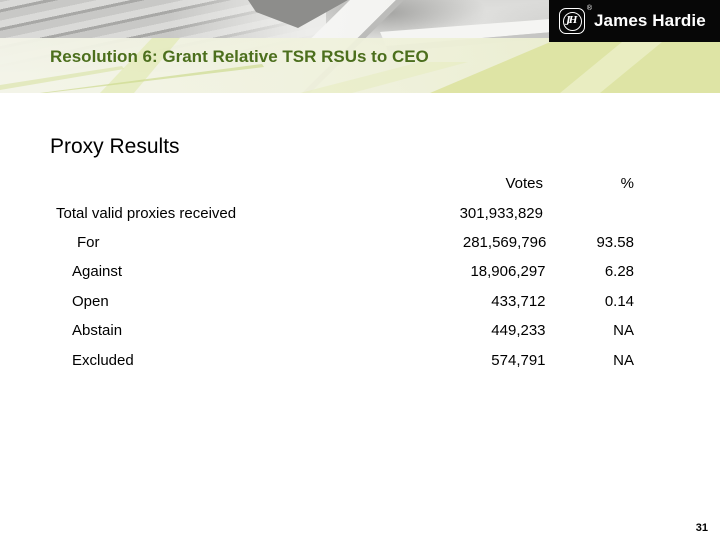 Image resolution: width=720 pixels, height=540 pixels. I want to click on row-label: Open, so click(90, 301).